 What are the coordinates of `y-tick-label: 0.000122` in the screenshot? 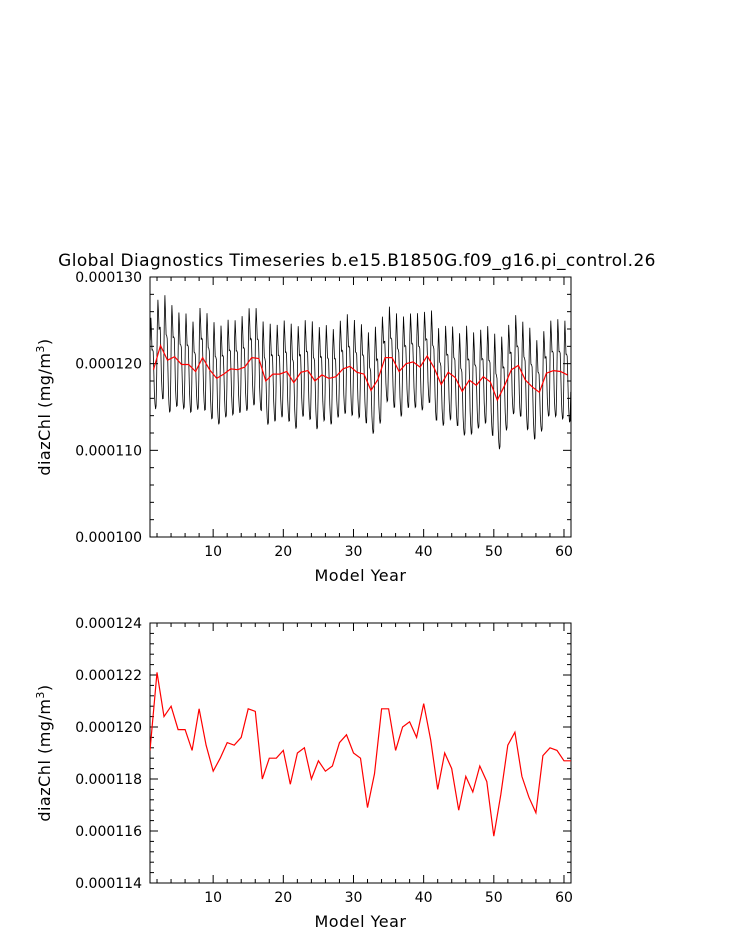 It's located at (108, 676).